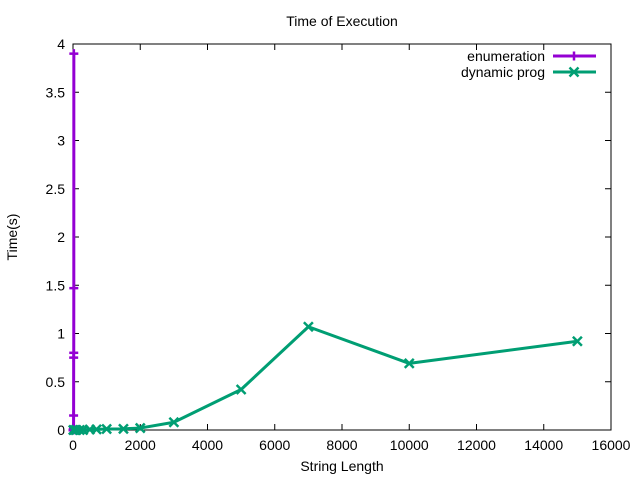 Image resolution: width=640 pixels, height=480 pixels. Describe the element at coordinates (207, 445) in the screenshot. I see `x-tick-label: 4000` at that location.